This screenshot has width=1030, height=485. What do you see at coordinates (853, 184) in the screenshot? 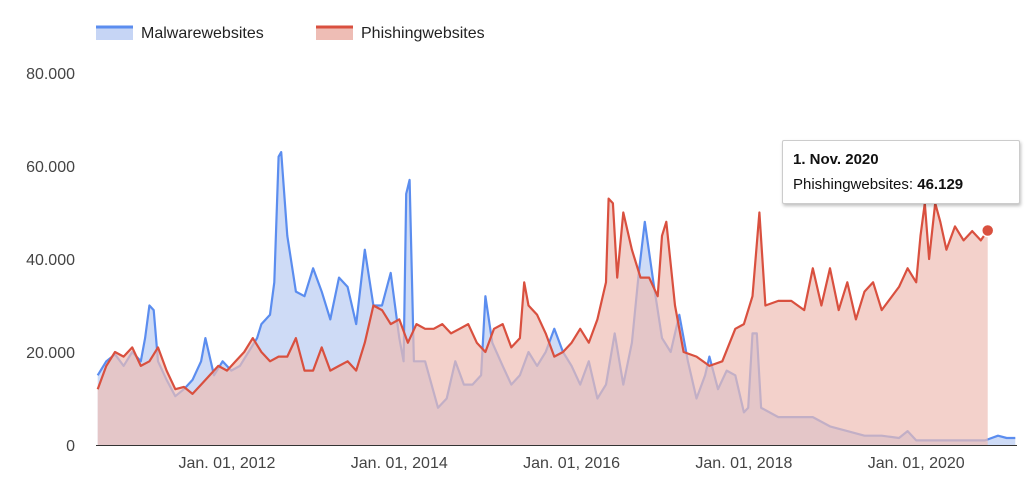
I see `tooltip-series-label: Phishingwebsites:` at bounding box center [853, 184].